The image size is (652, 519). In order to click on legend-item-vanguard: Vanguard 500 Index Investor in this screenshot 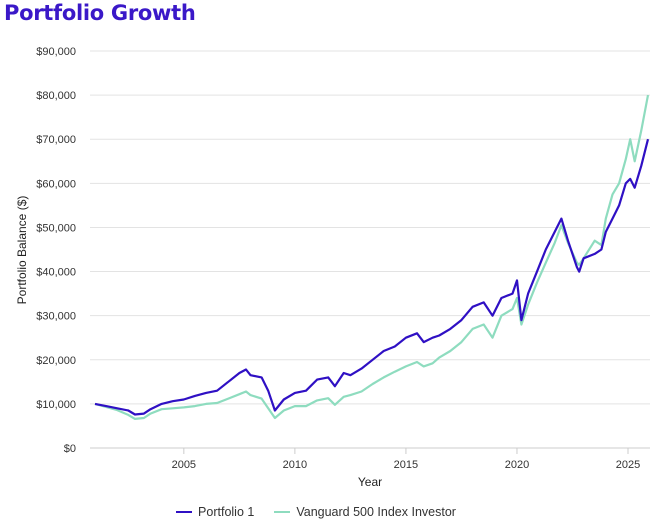, I will do `click(365, 512)`.